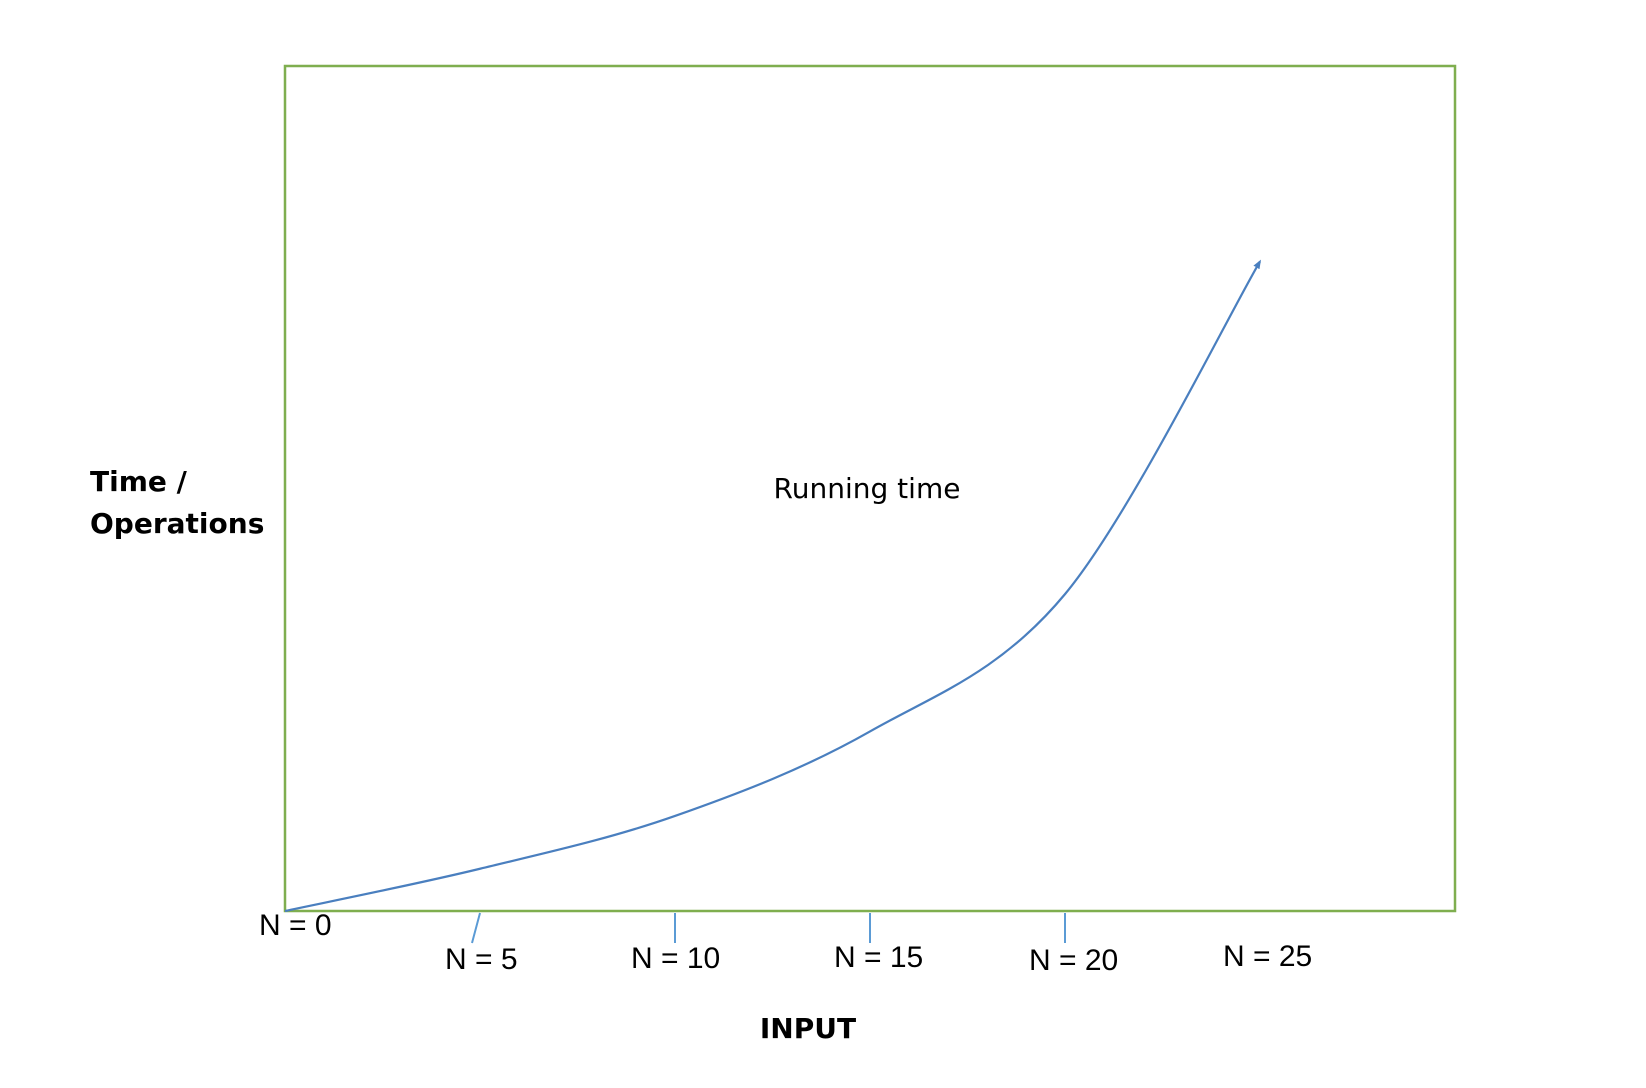  Describe the element at coordinates (295, 925) in the screenshot. I see `x-tick-label: N = 0` at that location.